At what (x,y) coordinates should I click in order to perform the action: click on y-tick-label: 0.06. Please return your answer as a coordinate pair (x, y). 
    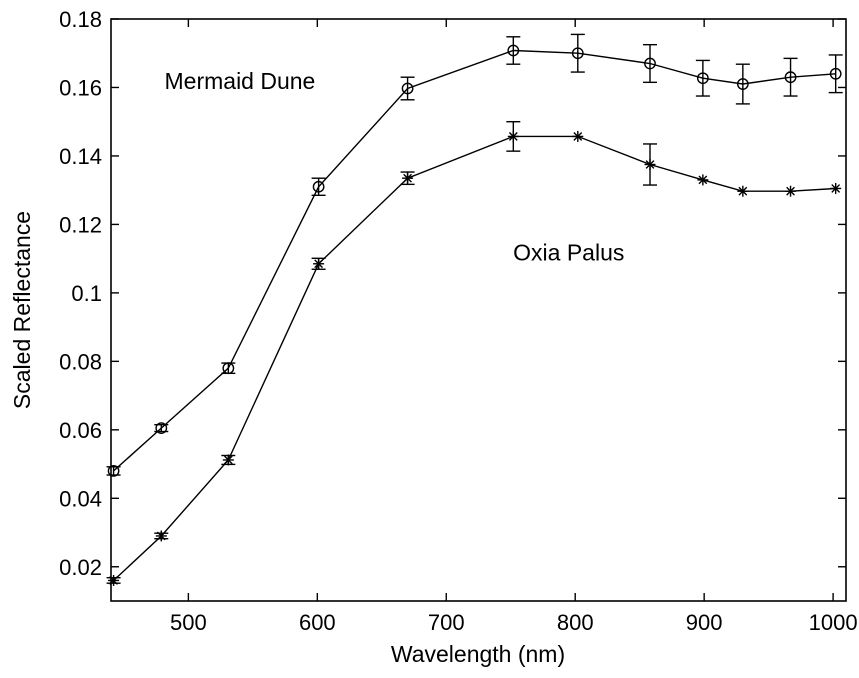
    Looking at the image, I should click on (80, 430).